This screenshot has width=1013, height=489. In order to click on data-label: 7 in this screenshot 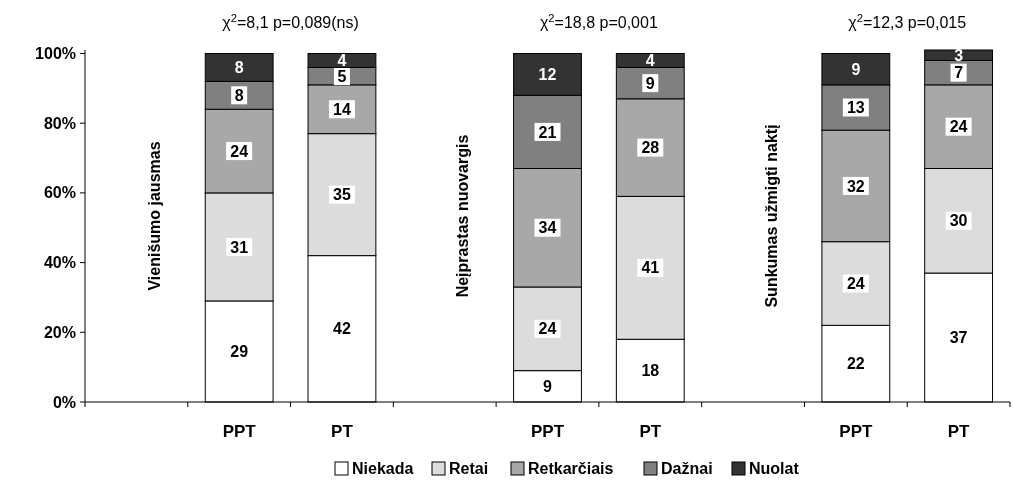, I will do `click(959, 73)`.